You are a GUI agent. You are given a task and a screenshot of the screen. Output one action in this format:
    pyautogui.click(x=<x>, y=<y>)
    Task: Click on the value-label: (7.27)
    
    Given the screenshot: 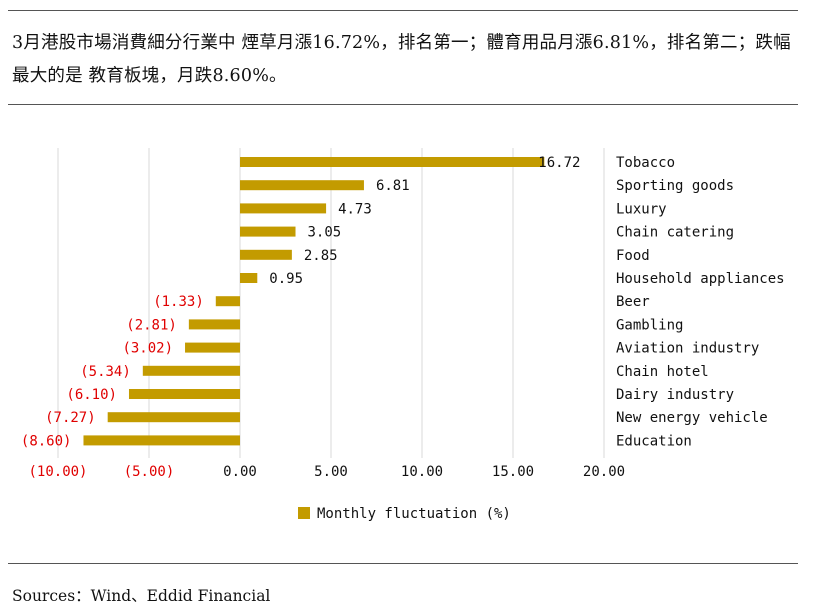 What is the action you would take?
    pyautogui.click(x=70, y=418)
    